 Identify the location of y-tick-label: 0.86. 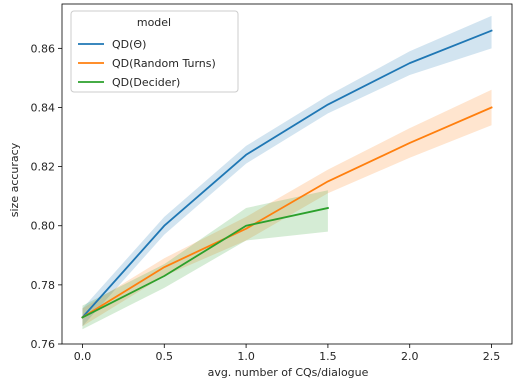
(43, 48).